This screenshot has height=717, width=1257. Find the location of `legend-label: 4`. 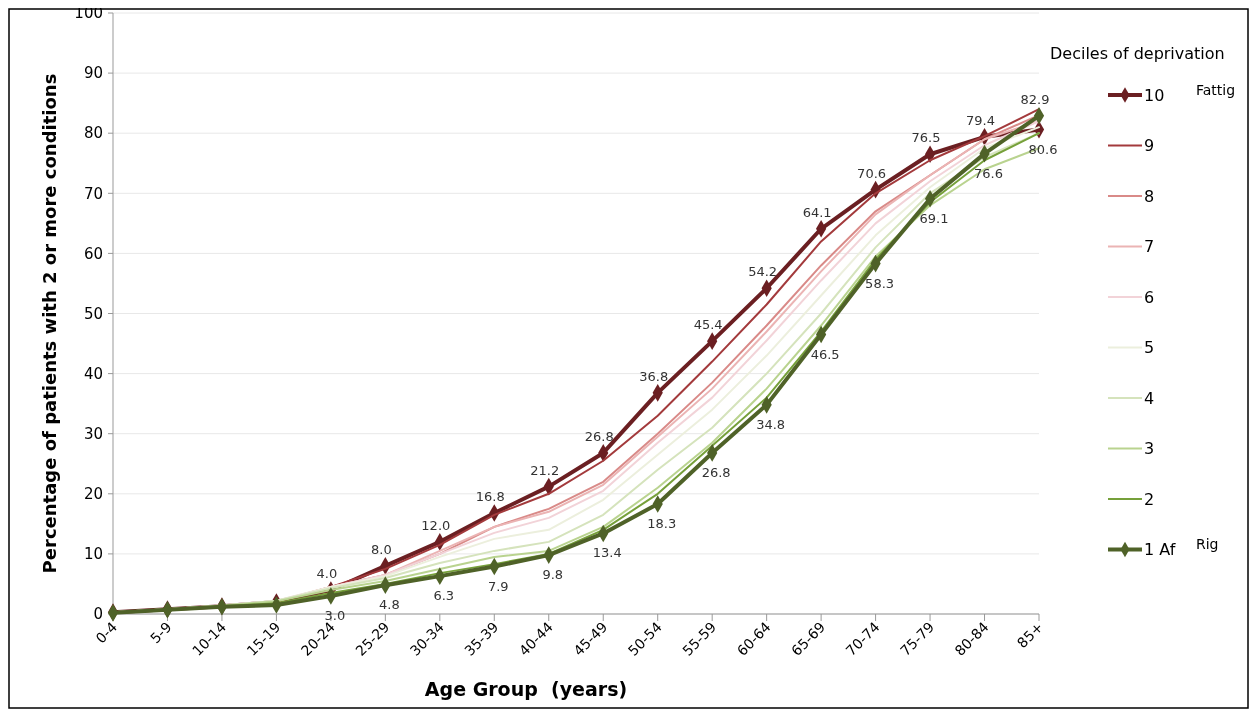

legend-label: 4 is located at coordinates (1149, 398).